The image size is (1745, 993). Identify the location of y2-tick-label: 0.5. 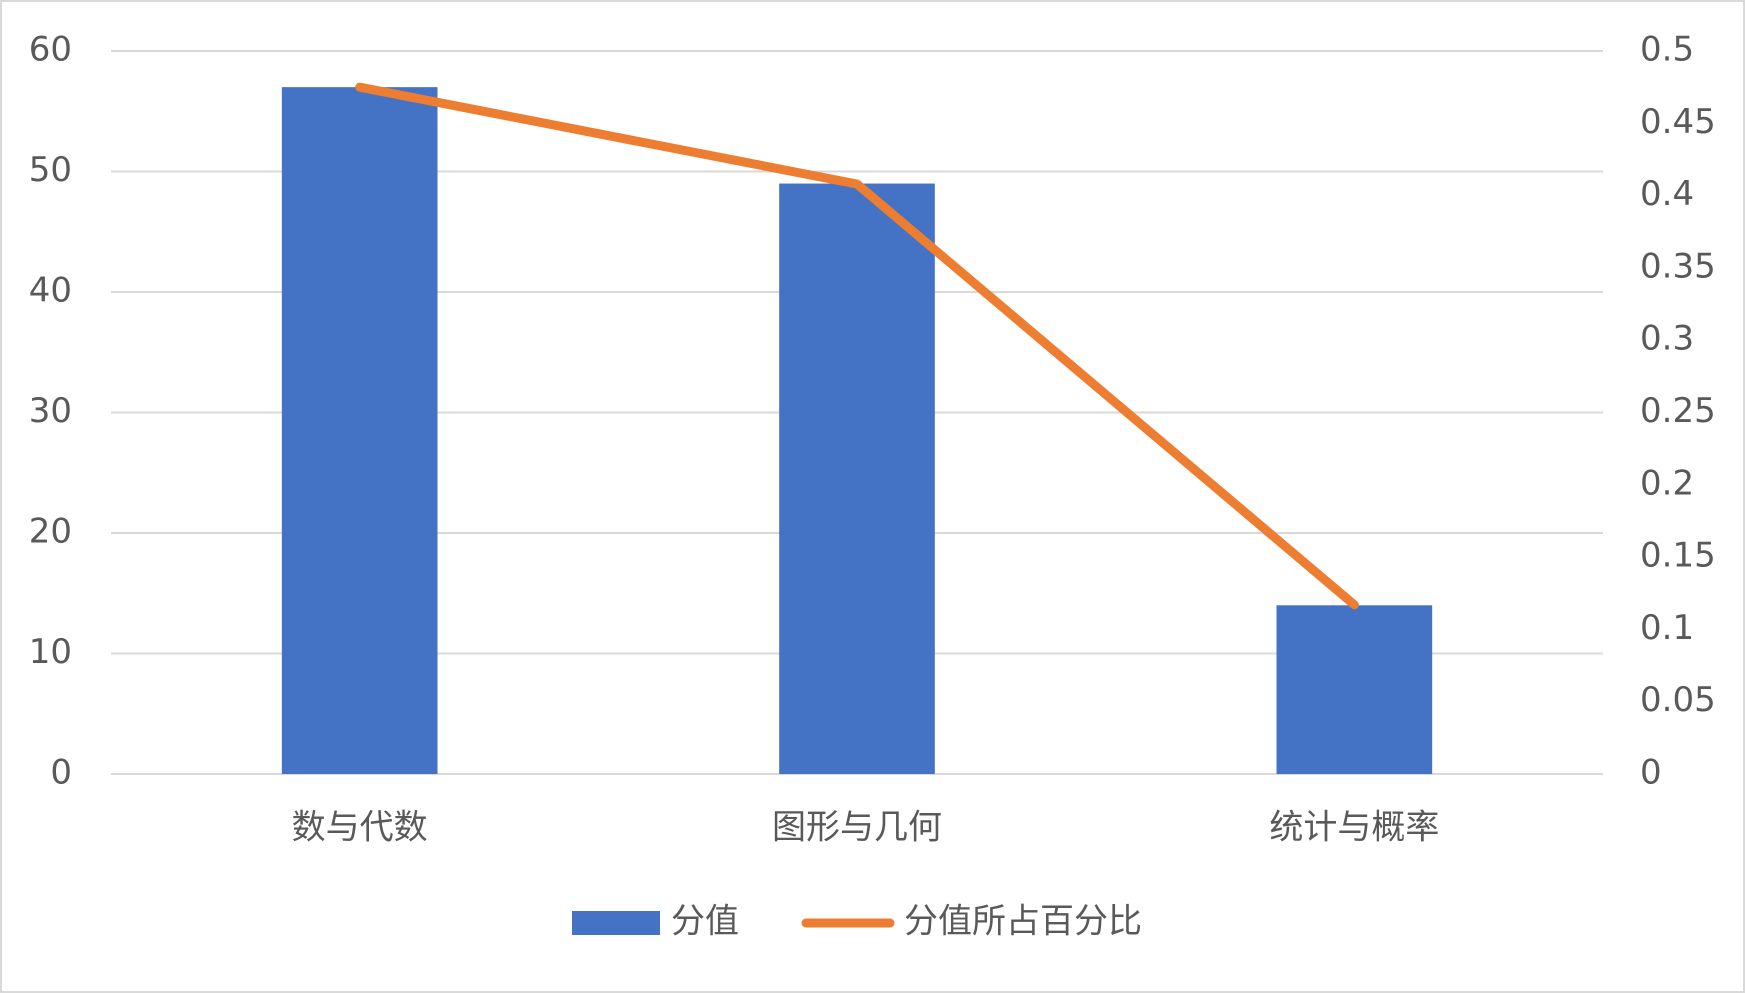
(1667, 50).